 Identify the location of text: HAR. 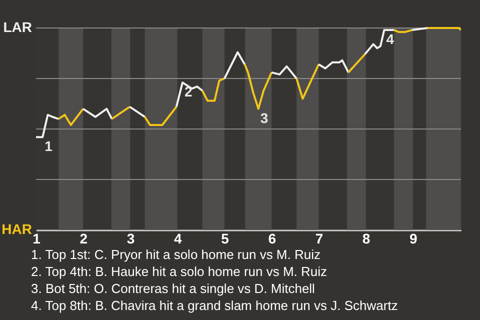
(17, 229).